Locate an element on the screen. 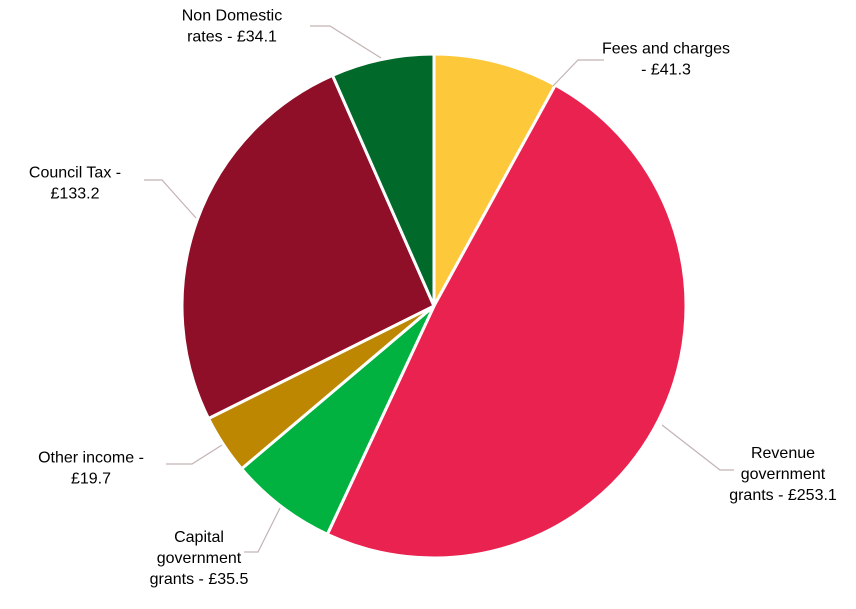  slice-label-revenue-government-grants: Revenue government grants - £253.1 is located at coordinates (783, 474).